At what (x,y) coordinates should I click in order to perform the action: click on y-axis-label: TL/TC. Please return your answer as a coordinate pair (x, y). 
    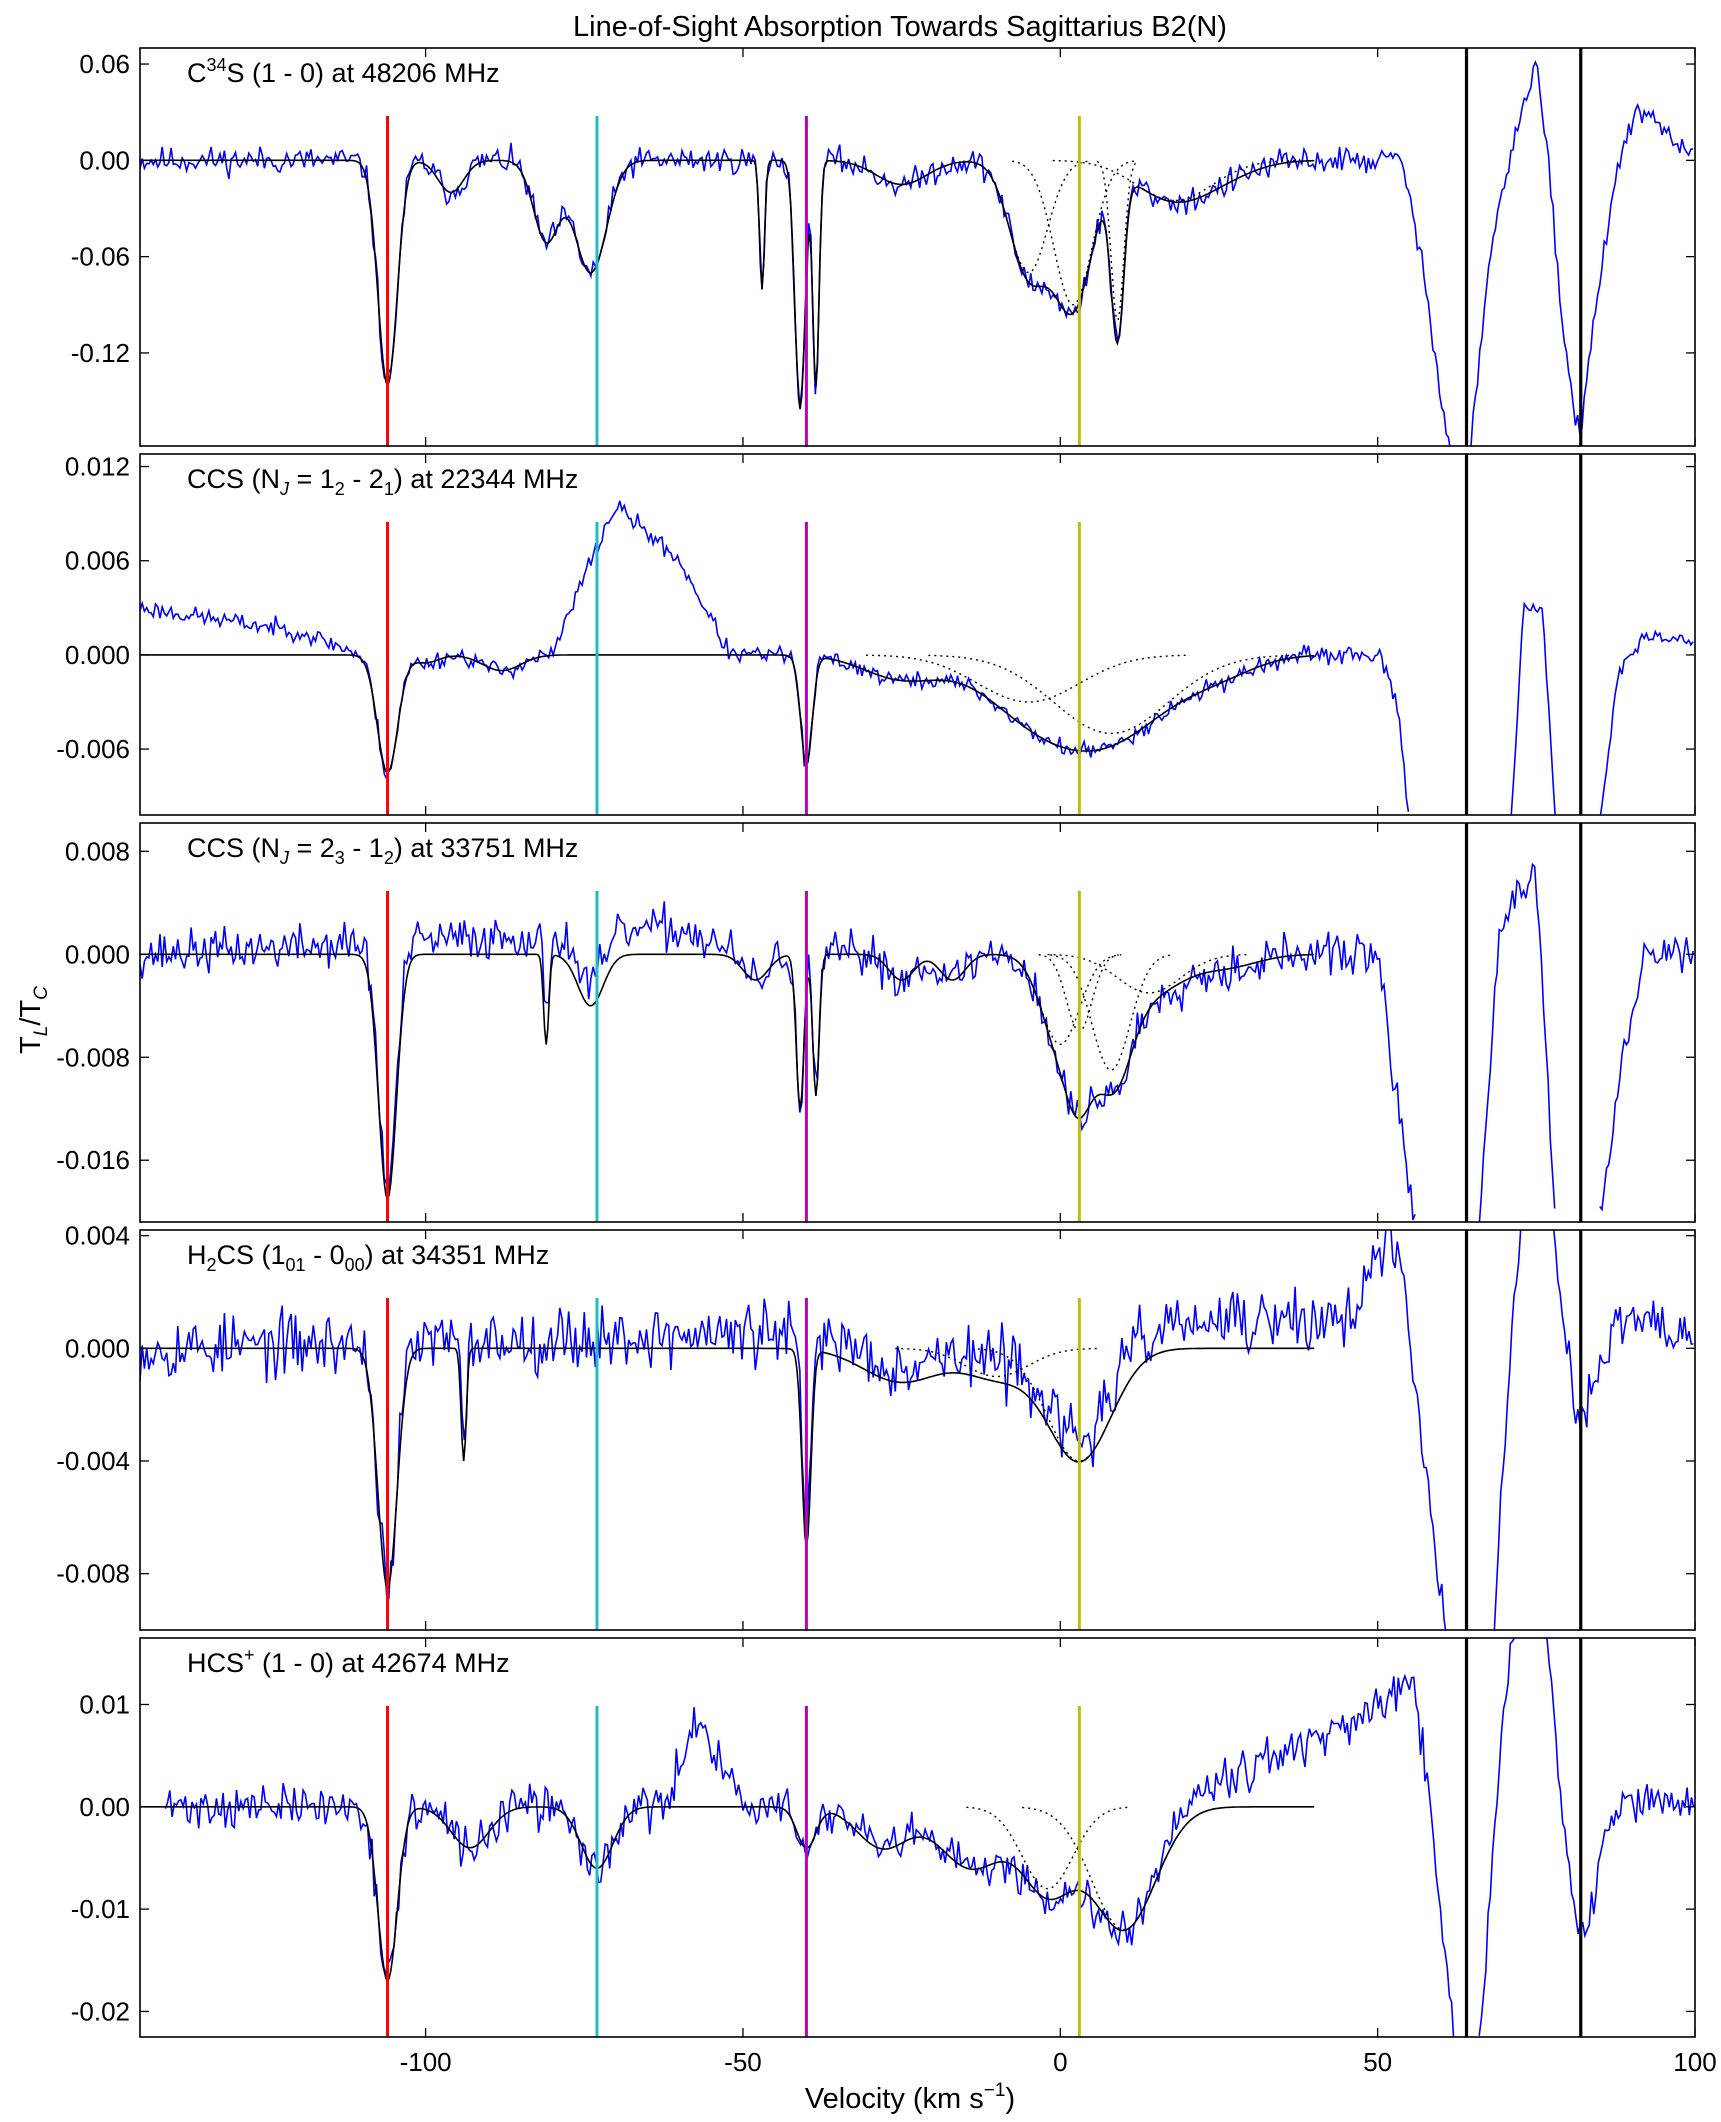
    Looking at the image, I should click on (33, 1020).